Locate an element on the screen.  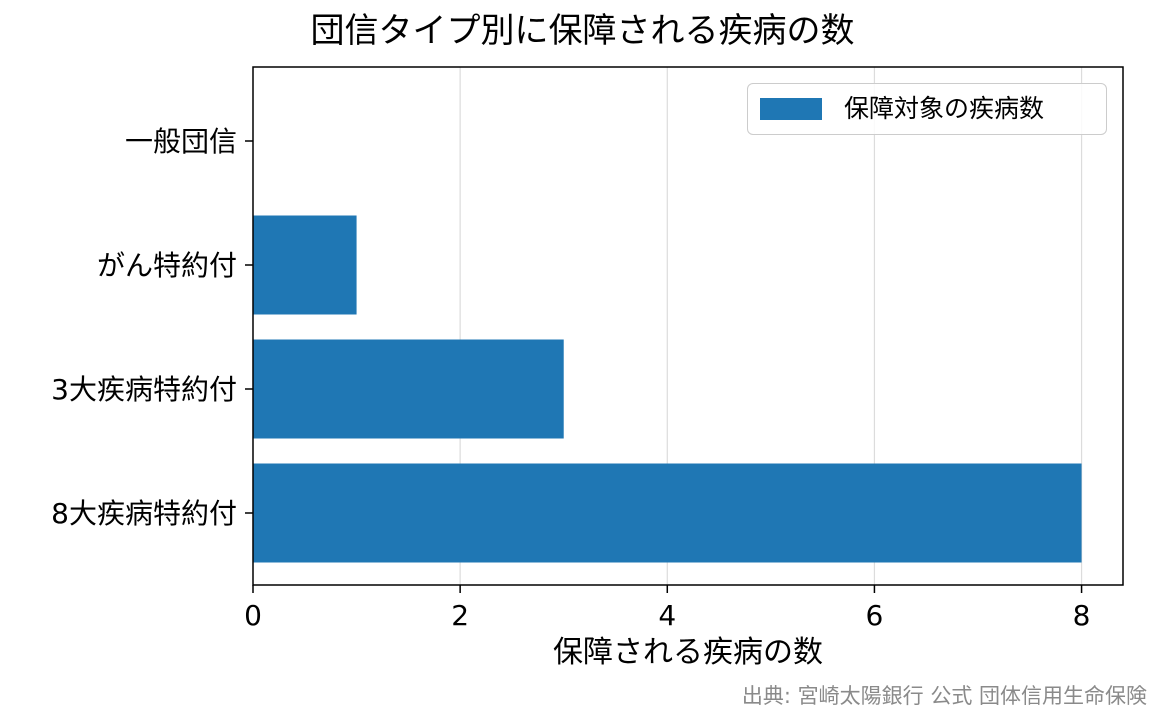
y-tick-label: がん特約付 is located at coordinates (167, 265).